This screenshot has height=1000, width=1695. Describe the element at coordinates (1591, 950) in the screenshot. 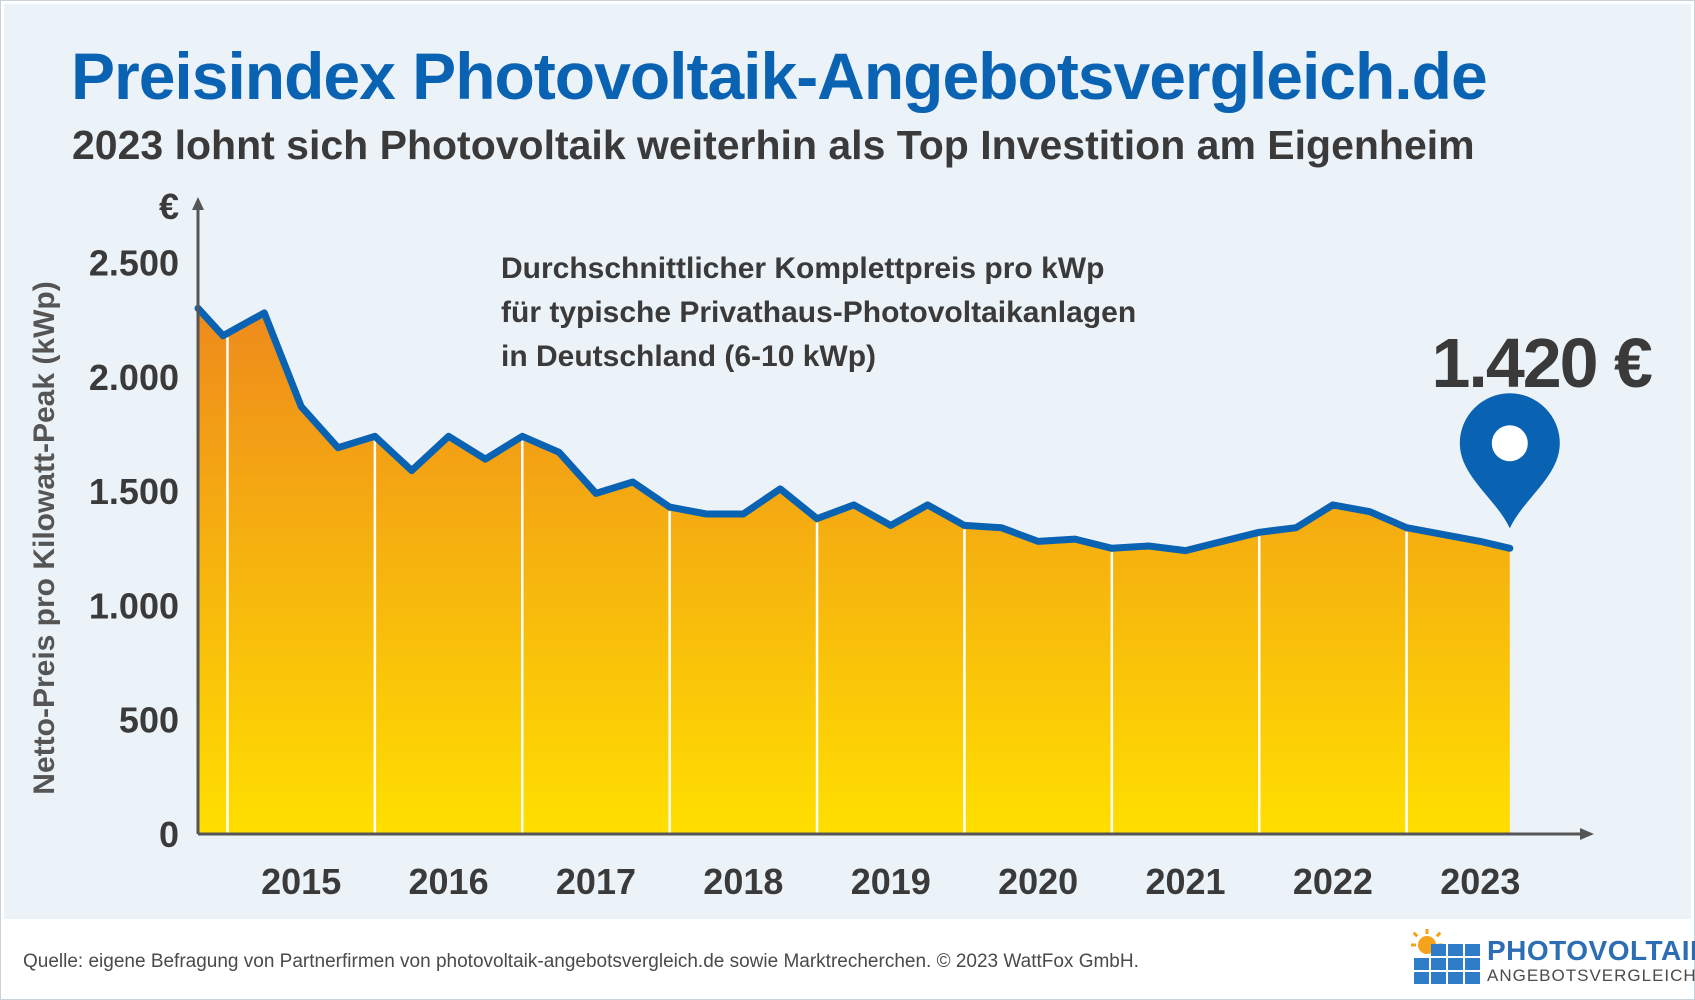

I see `logo-wordmark: PHOTOVOLTAIK` at that location.